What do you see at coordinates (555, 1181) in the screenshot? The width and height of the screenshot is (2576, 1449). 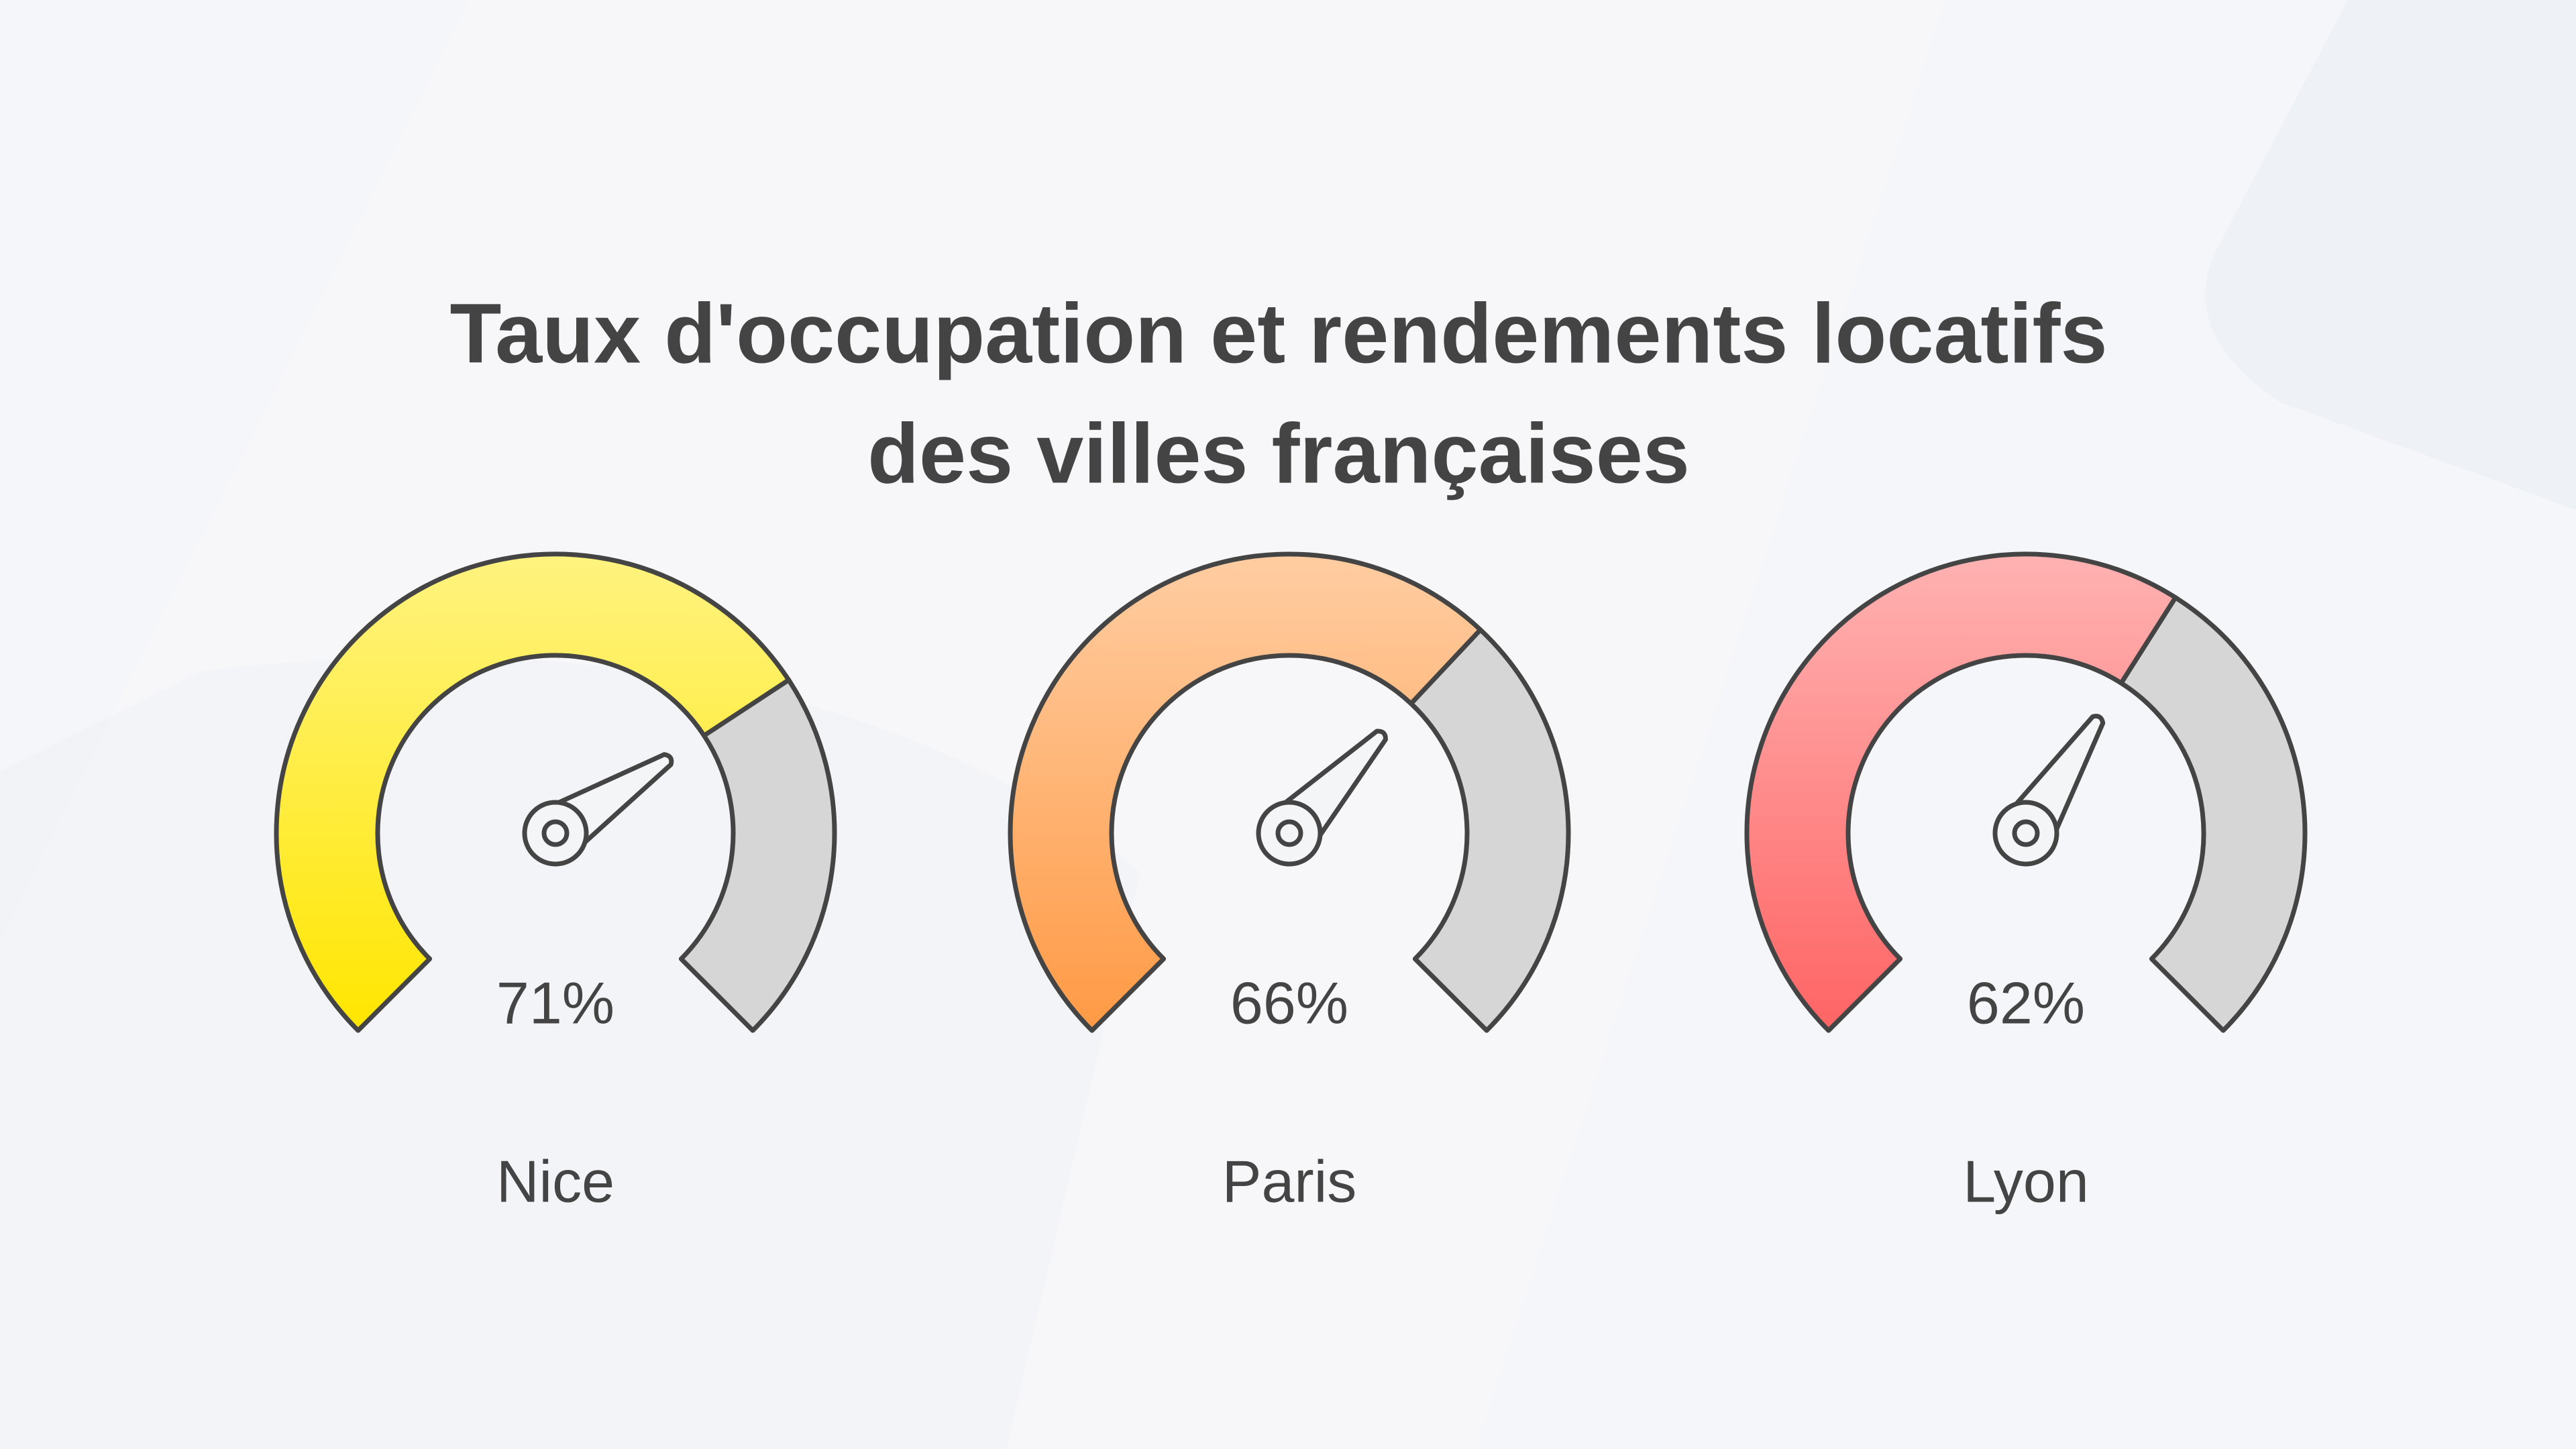 I see `category-label: Nice` at bounding box center [555, 1181].